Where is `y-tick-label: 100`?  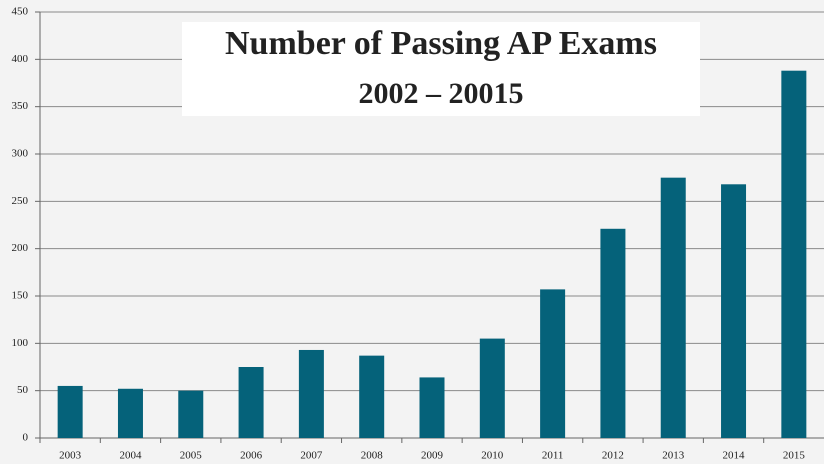 y-tick-label: 100 is located at coordinates (20, 343).